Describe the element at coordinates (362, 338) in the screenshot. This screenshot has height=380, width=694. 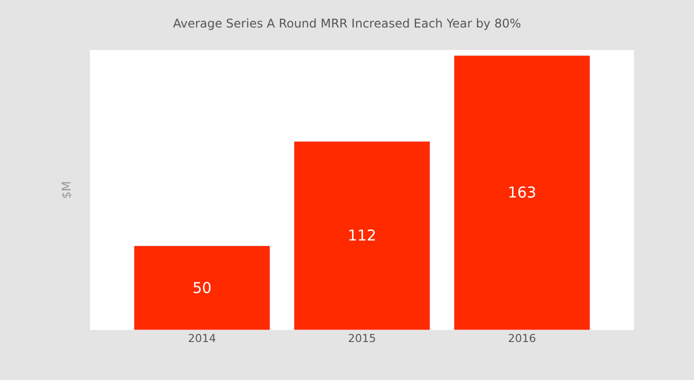
I see `x-tick-label: 2015` at that location.